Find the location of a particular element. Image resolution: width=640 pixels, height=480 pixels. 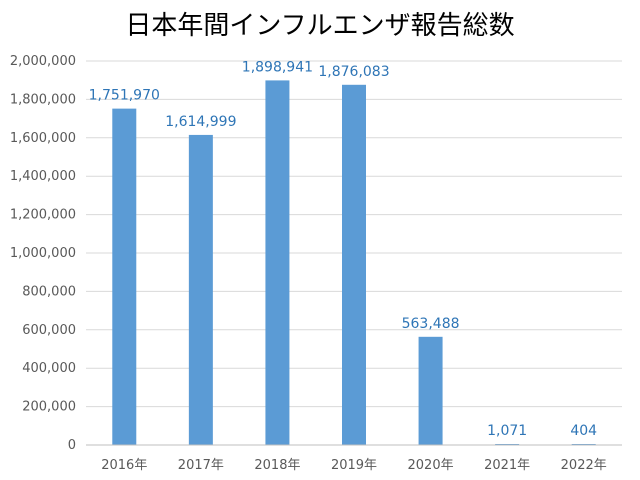

x-category-label: 2017年 is located at coordinates (201, 465).